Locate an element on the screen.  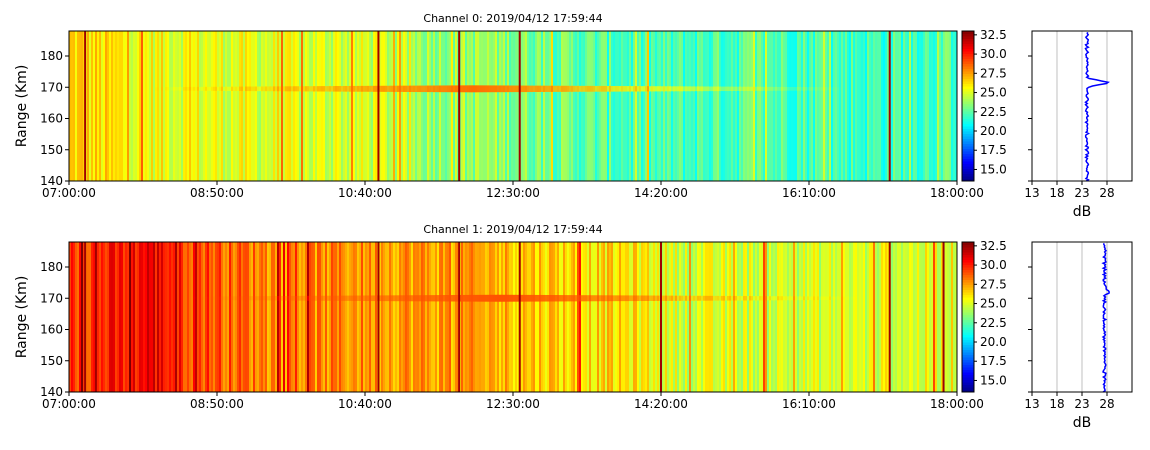
x-tick-label: 18:00:00 is located at coordinates (957, 404).